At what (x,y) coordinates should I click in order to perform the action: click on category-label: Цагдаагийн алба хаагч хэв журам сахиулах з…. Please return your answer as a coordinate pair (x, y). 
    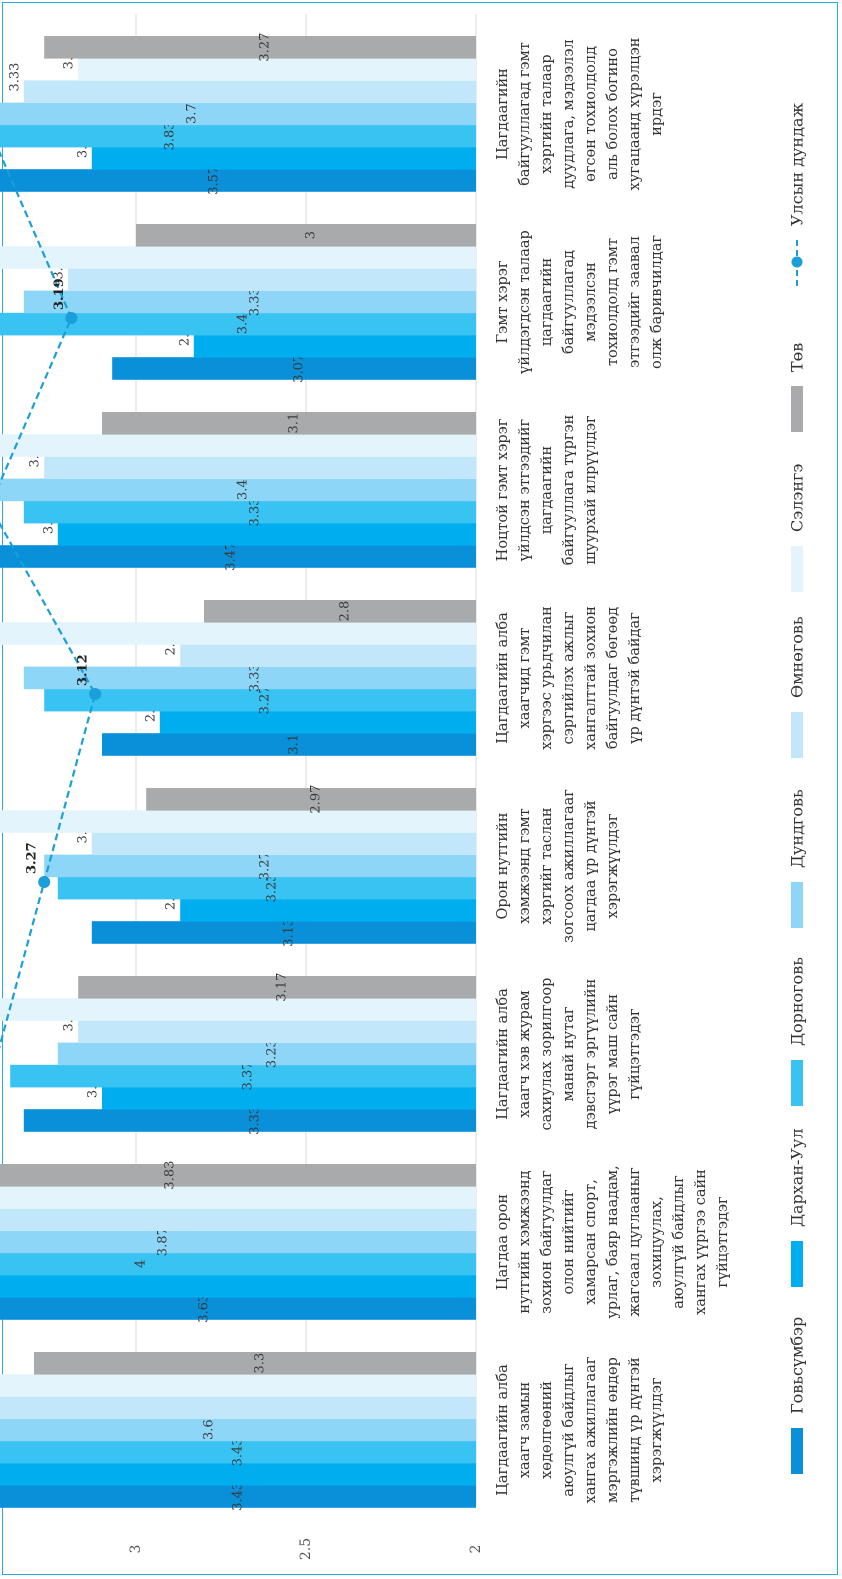
    Looking at the image, I should click on (569, 1054).